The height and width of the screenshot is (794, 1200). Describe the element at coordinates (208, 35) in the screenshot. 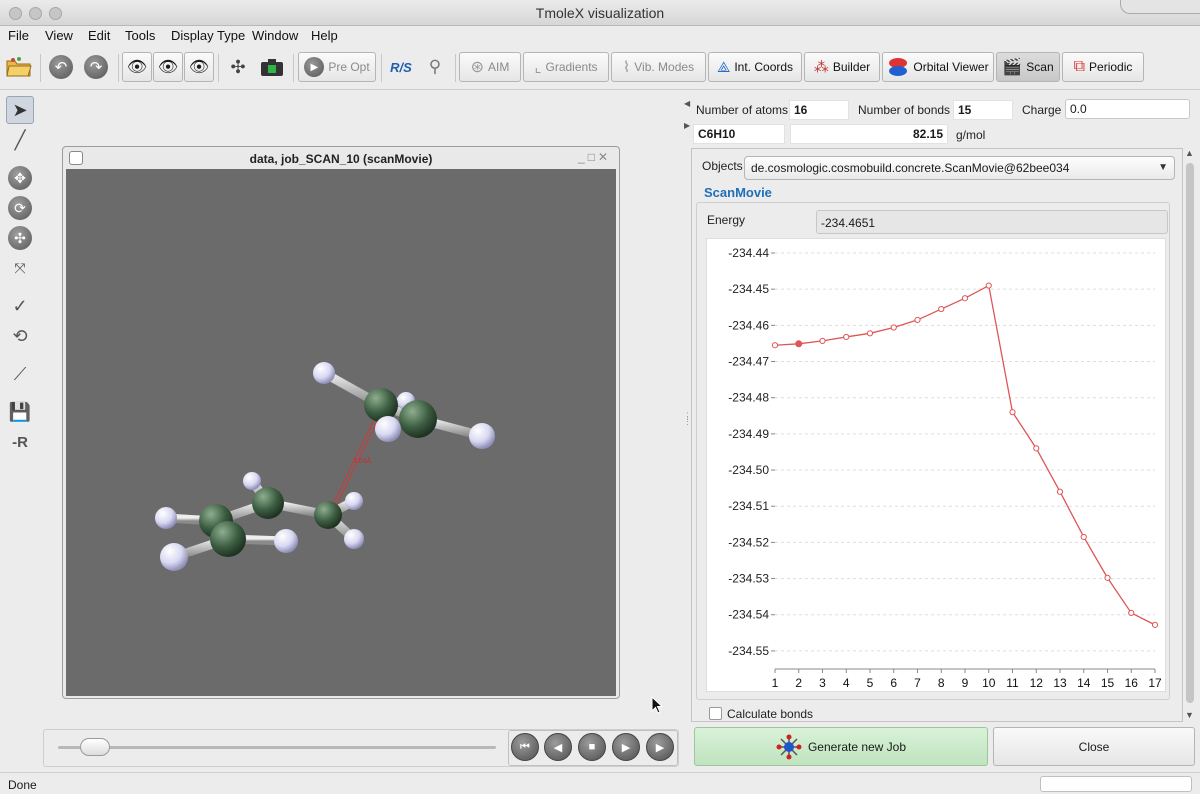

I see `menu-display-type: Display Type` at that location.